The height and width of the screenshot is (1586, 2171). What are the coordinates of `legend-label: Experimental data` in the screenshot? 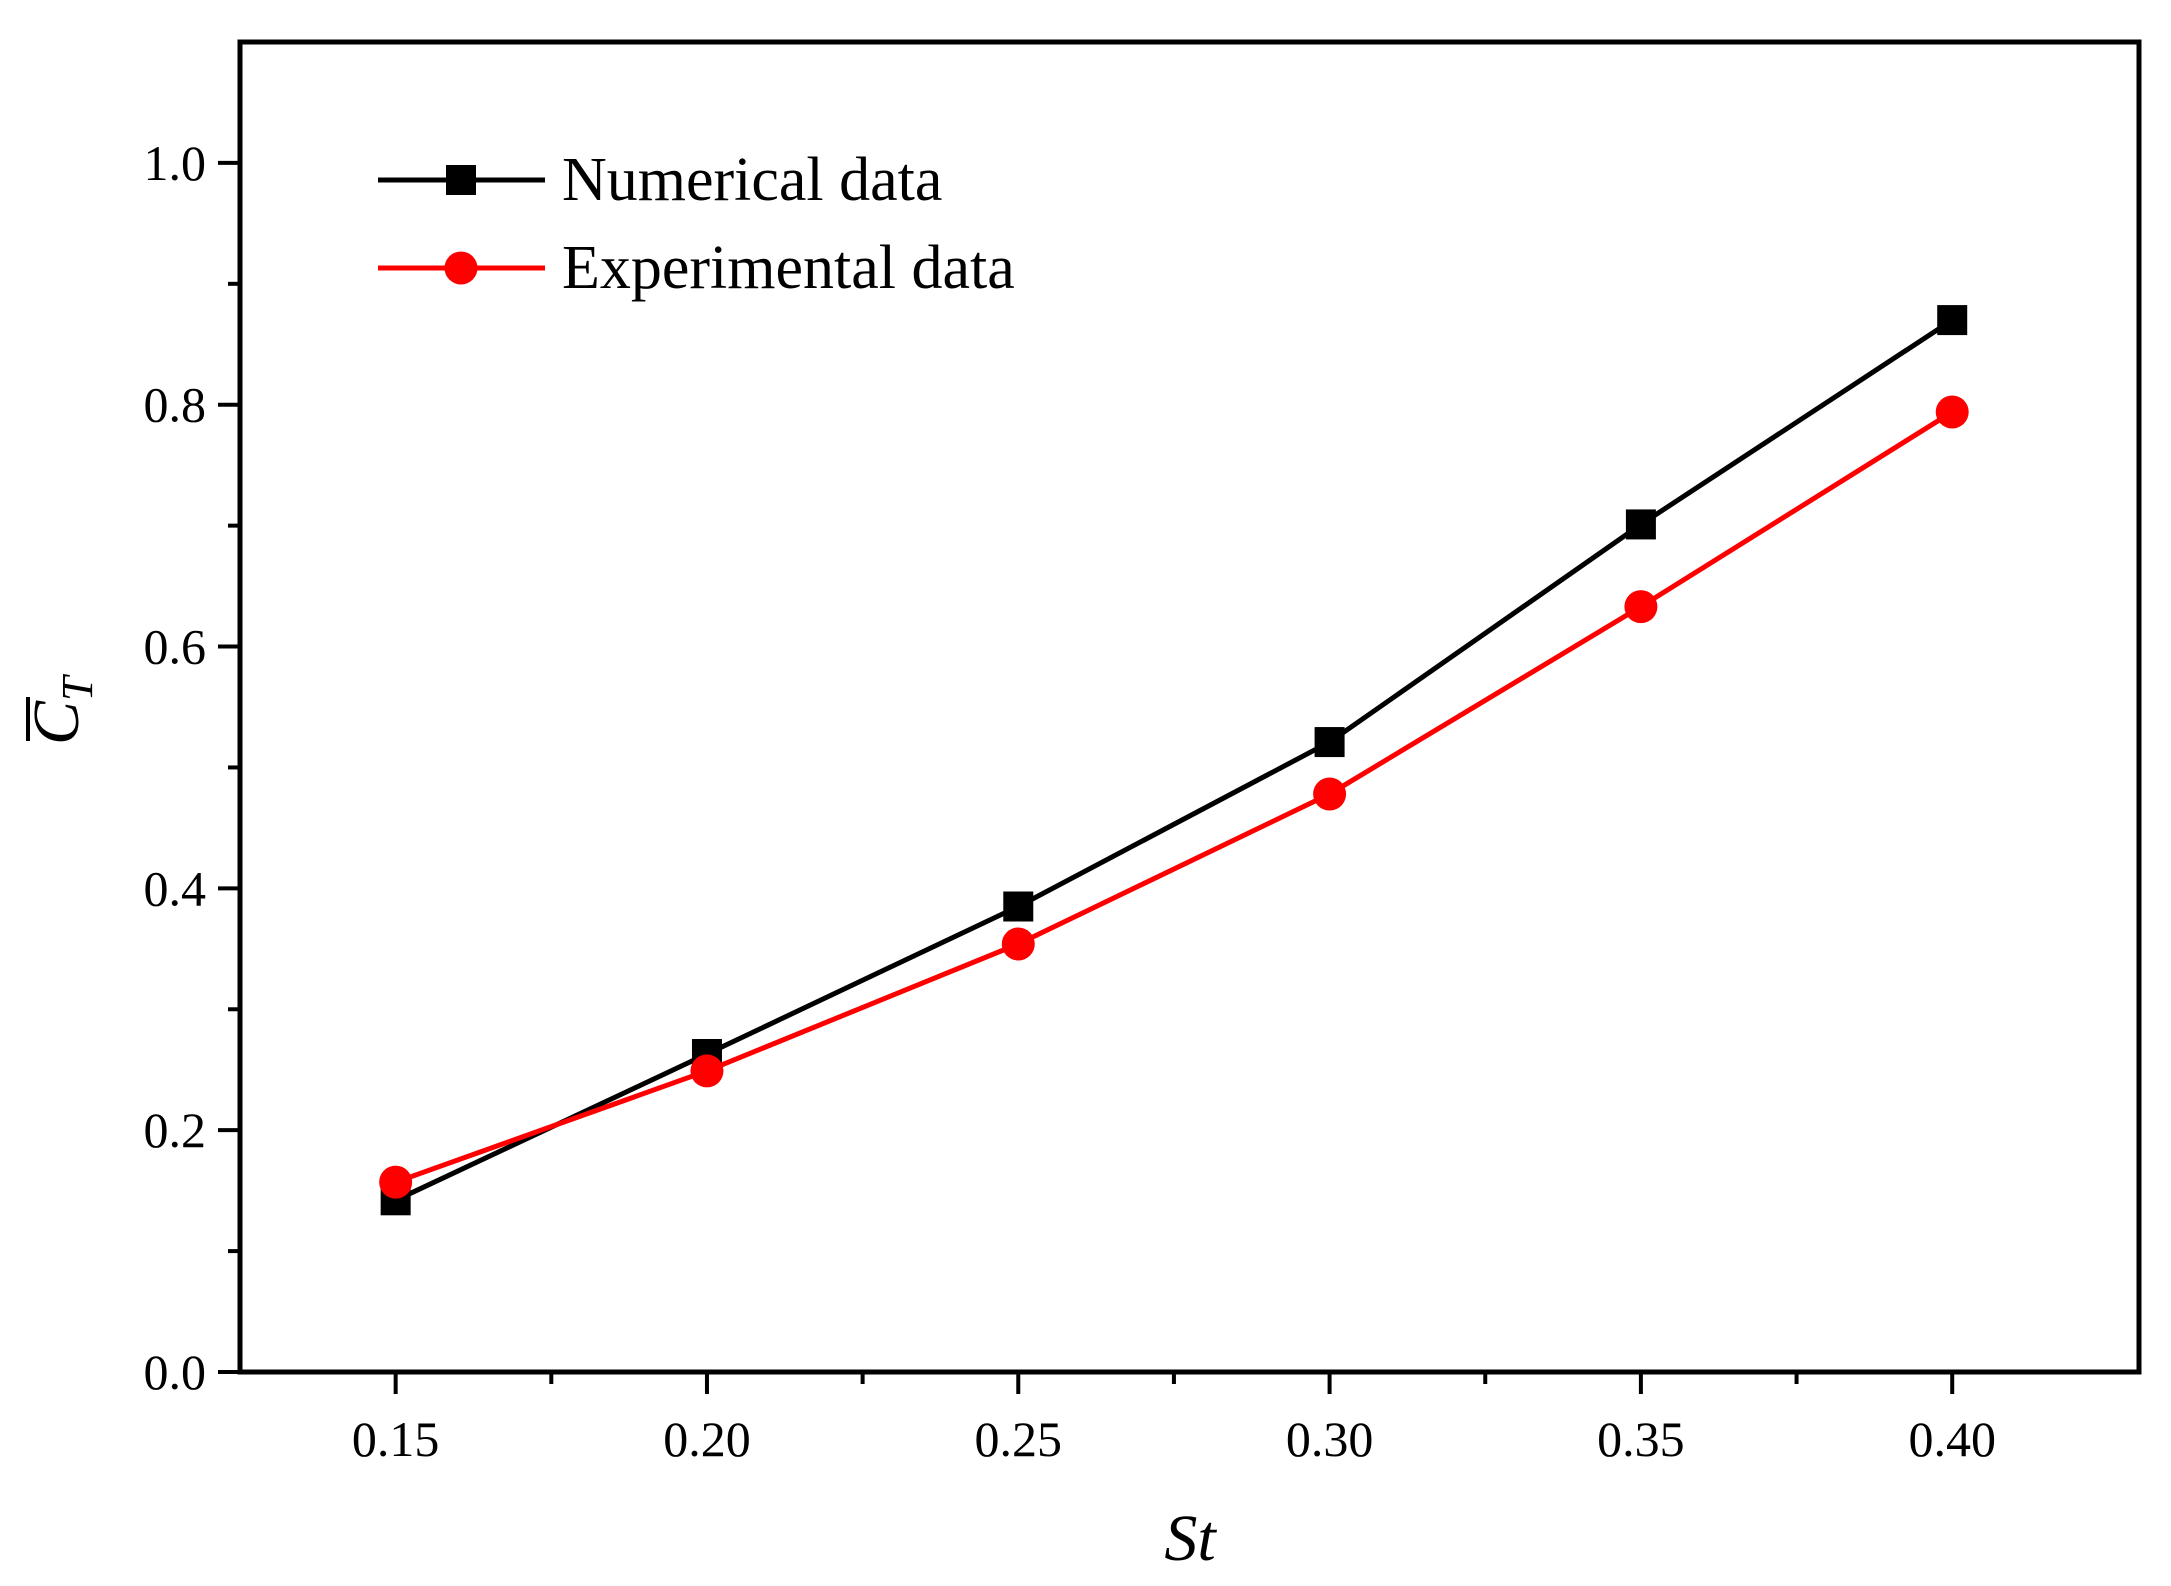 It's located at (788, 268).